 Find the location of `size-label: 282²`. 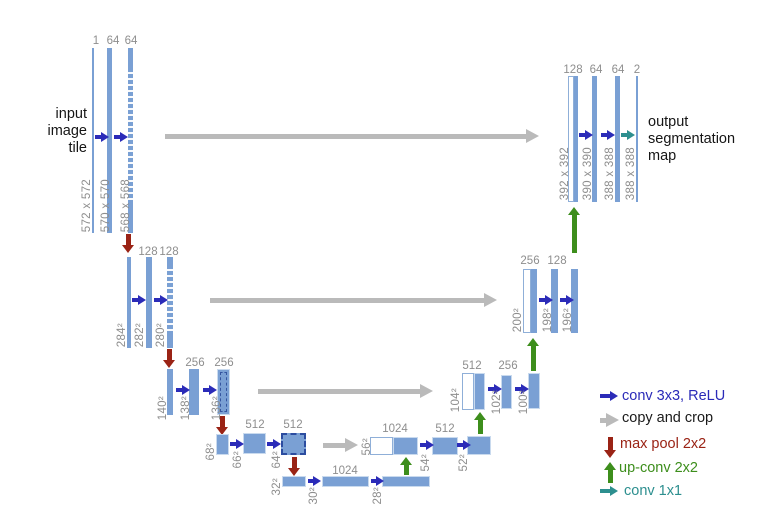

size-label: 282² is located at coordinates (140, 334).